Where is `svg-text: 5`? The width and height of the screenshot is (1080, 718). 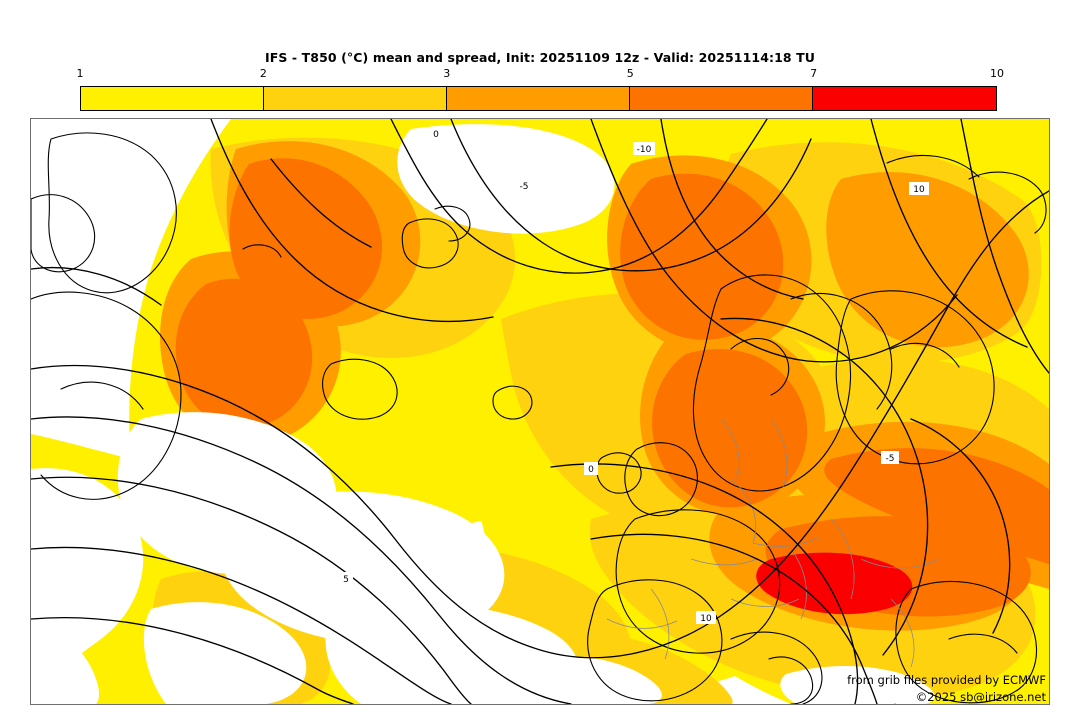
svg-text: 5 is located at coordinates (346, 580).